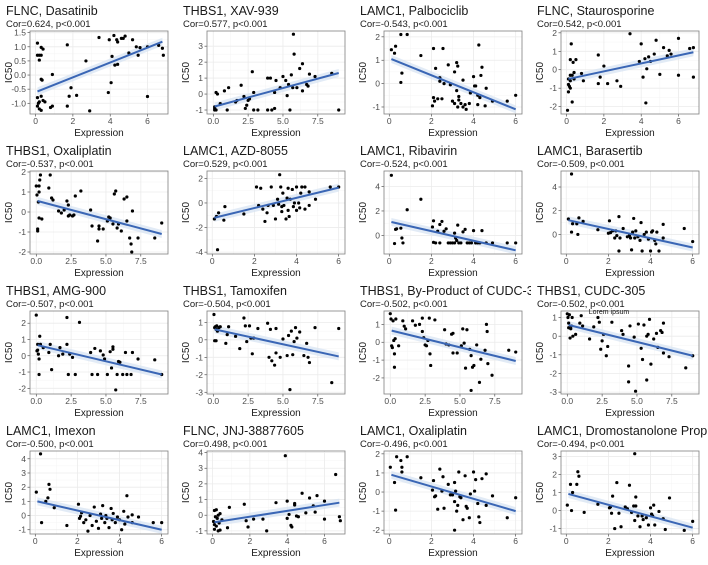 This screenshot has height=565, width=708. Describe the element at coordinates (581, 164) in the screenshot. I see `plot-subtitle: Cor=-0.509, p<0.001` at that location.